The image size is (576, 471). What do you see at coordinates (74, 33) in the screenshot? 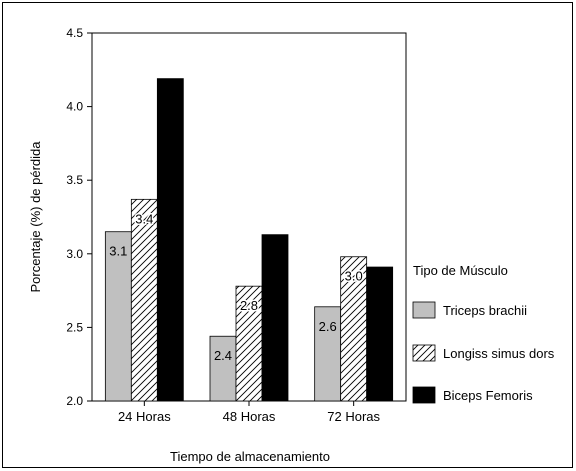
I see `y-tick-label: 4.5` at bounding box center [74, 33].